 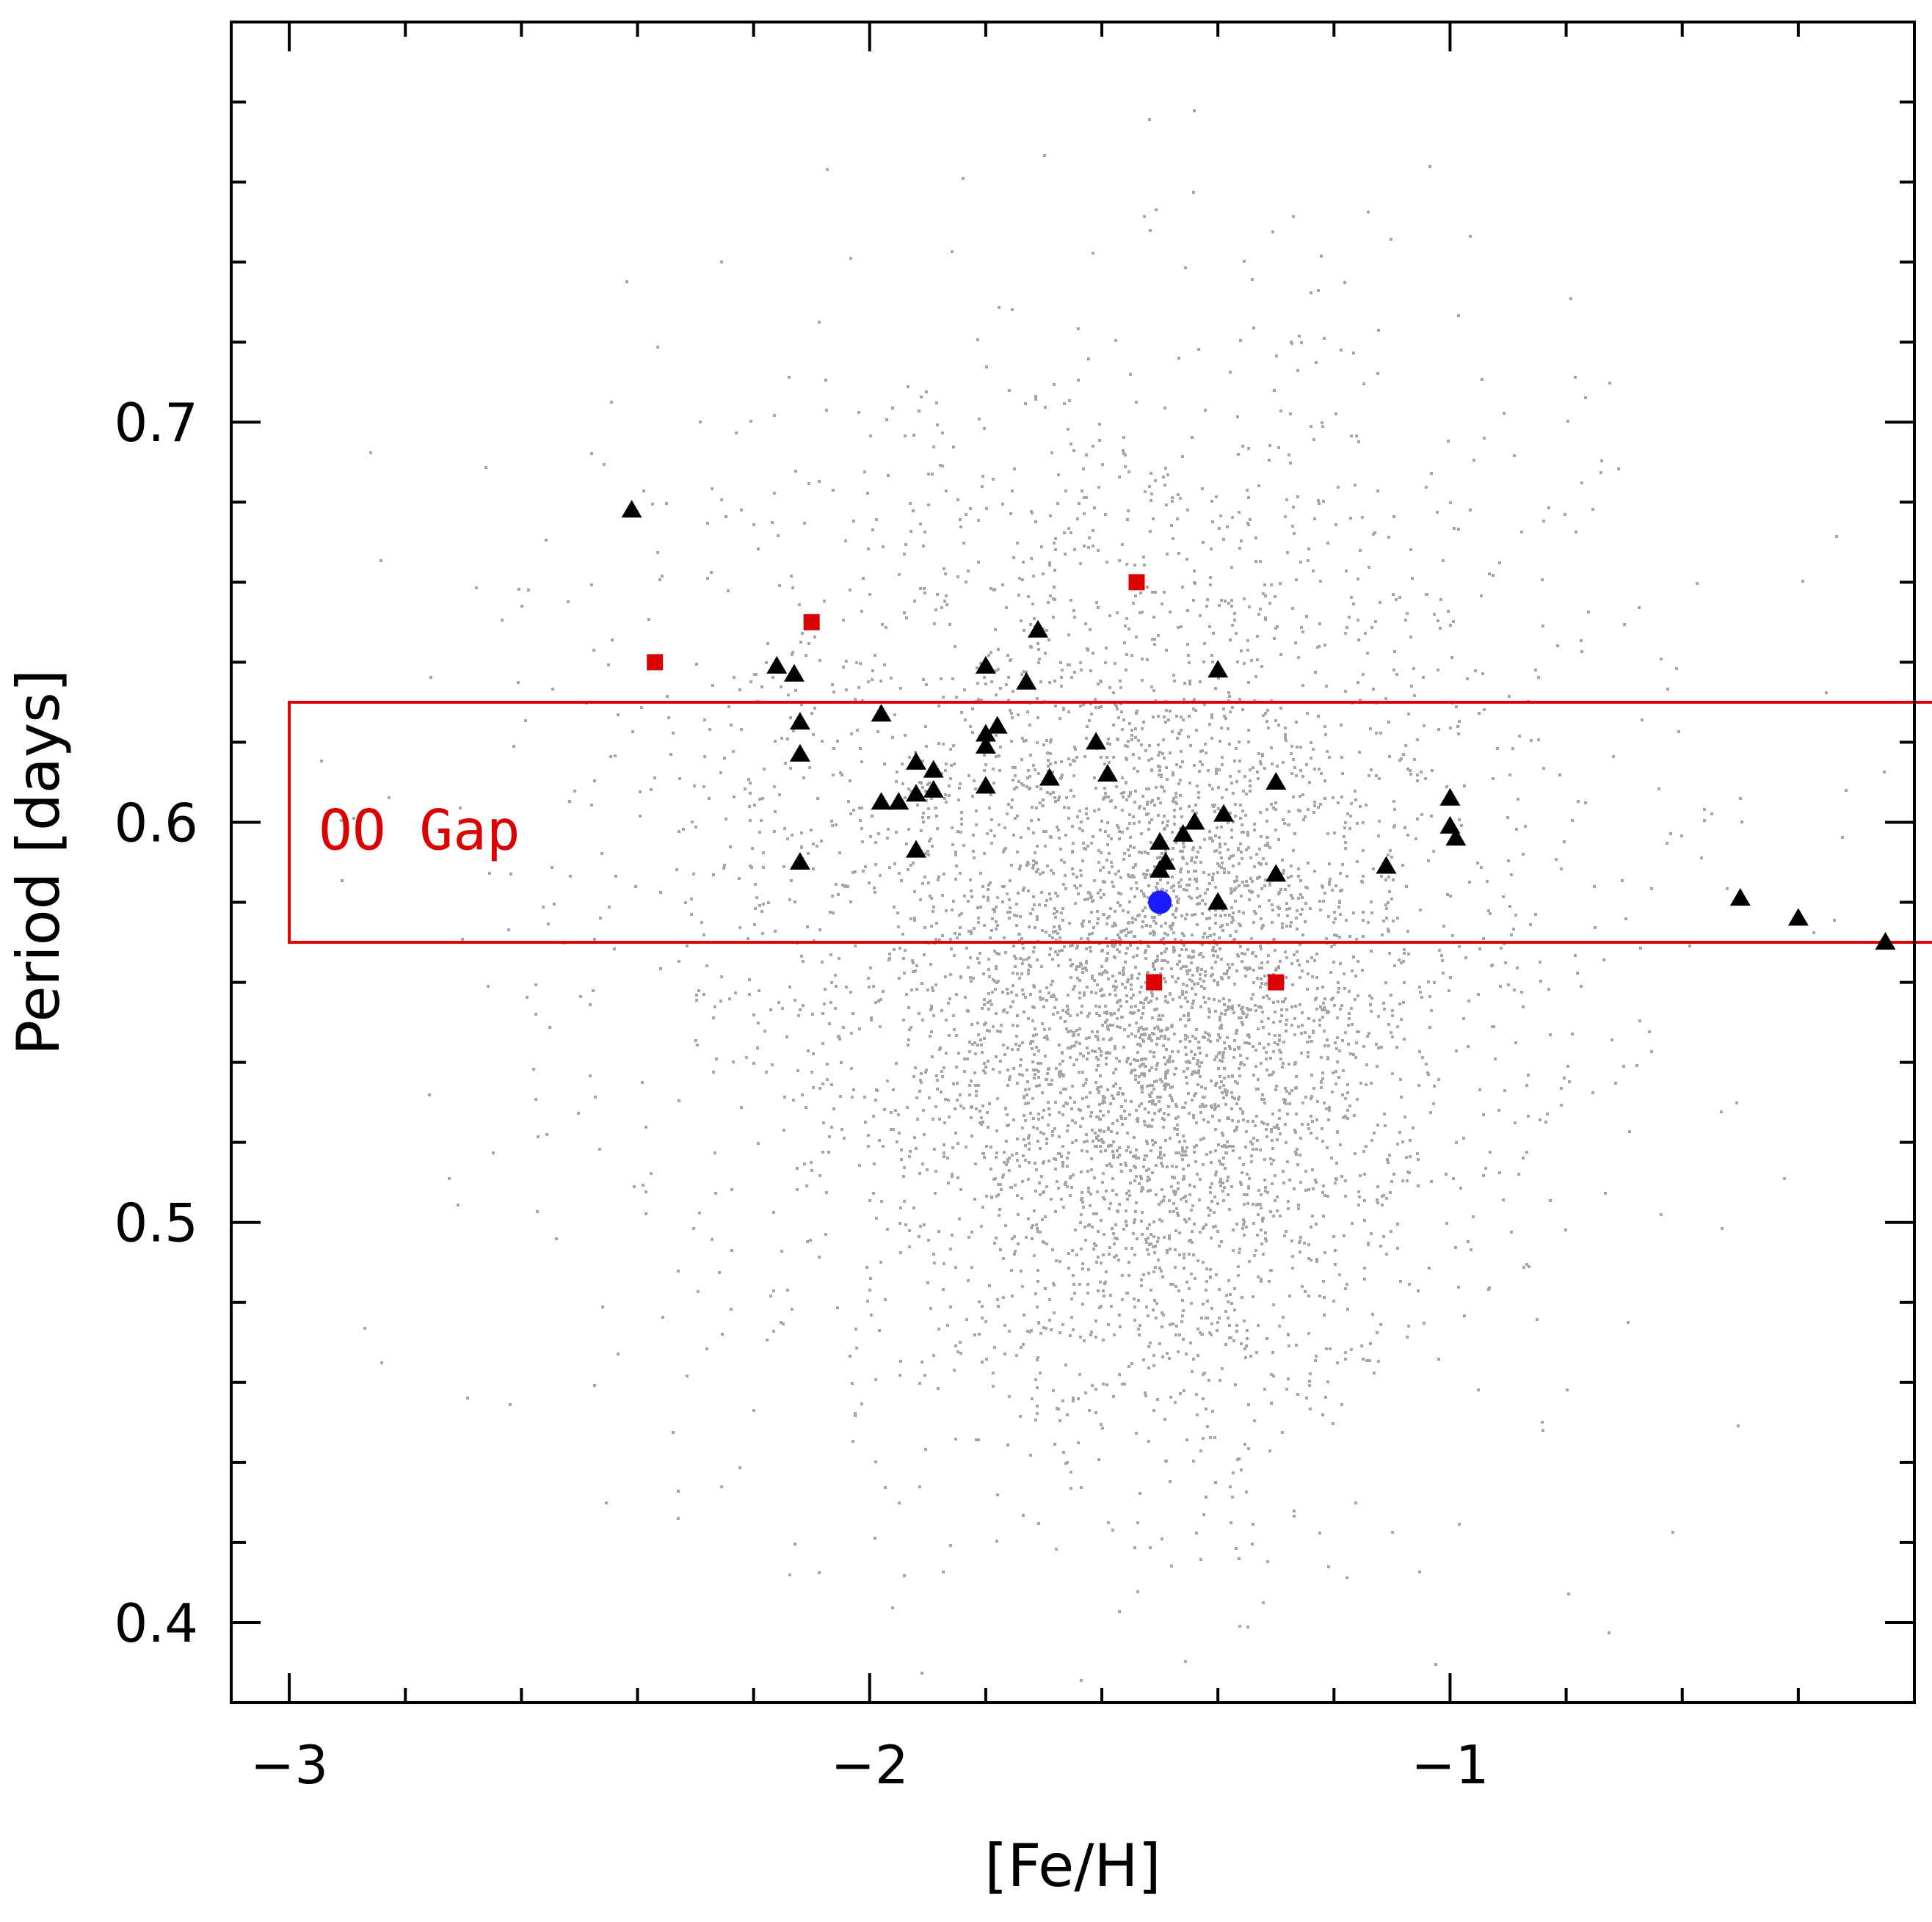 I want to click on y-tick-label: 0.6, so click(x=156, y=822).